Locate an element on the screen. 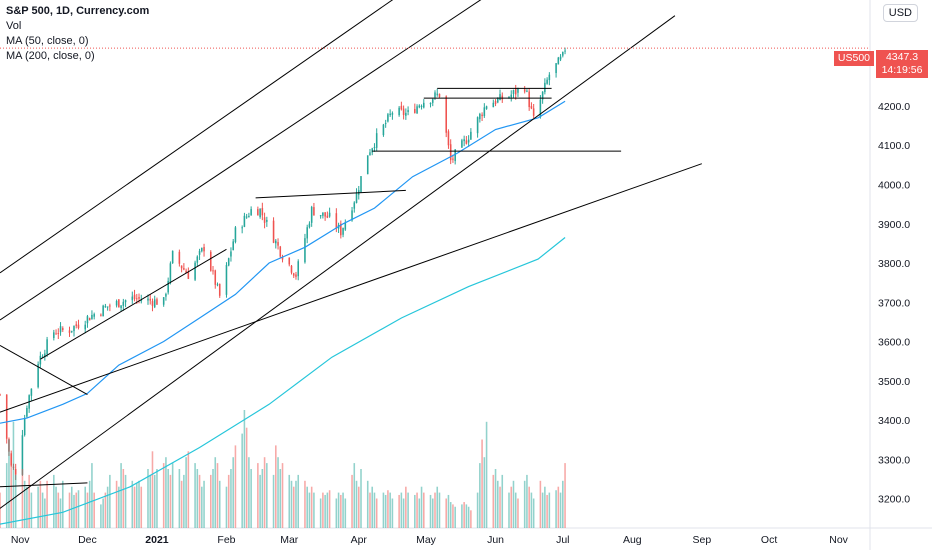 The height and width of the screenshot is (555, 932). volume-bars is located at coordinates (283, 469).